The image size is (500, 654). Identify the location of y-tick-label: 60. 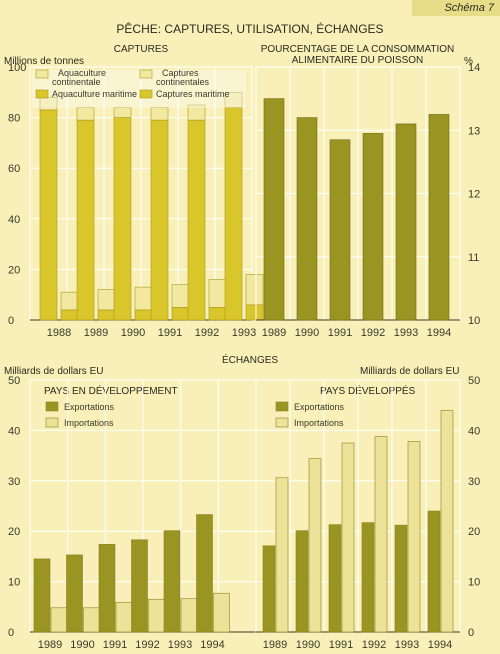
(14, 169).